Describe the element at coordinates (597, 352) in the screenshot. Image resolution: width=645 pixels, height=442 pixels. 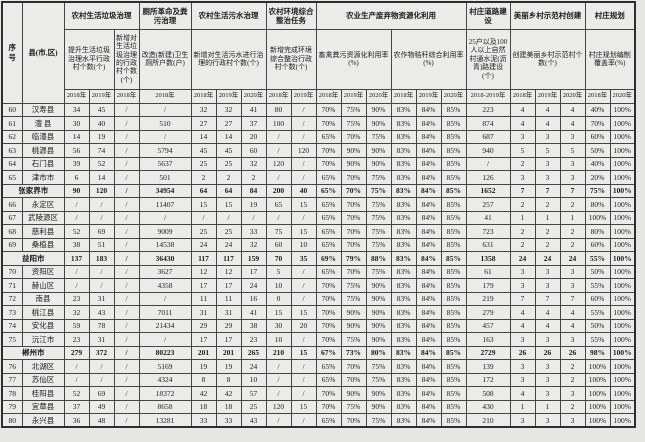
I see `data-cell: 98%` at that location.